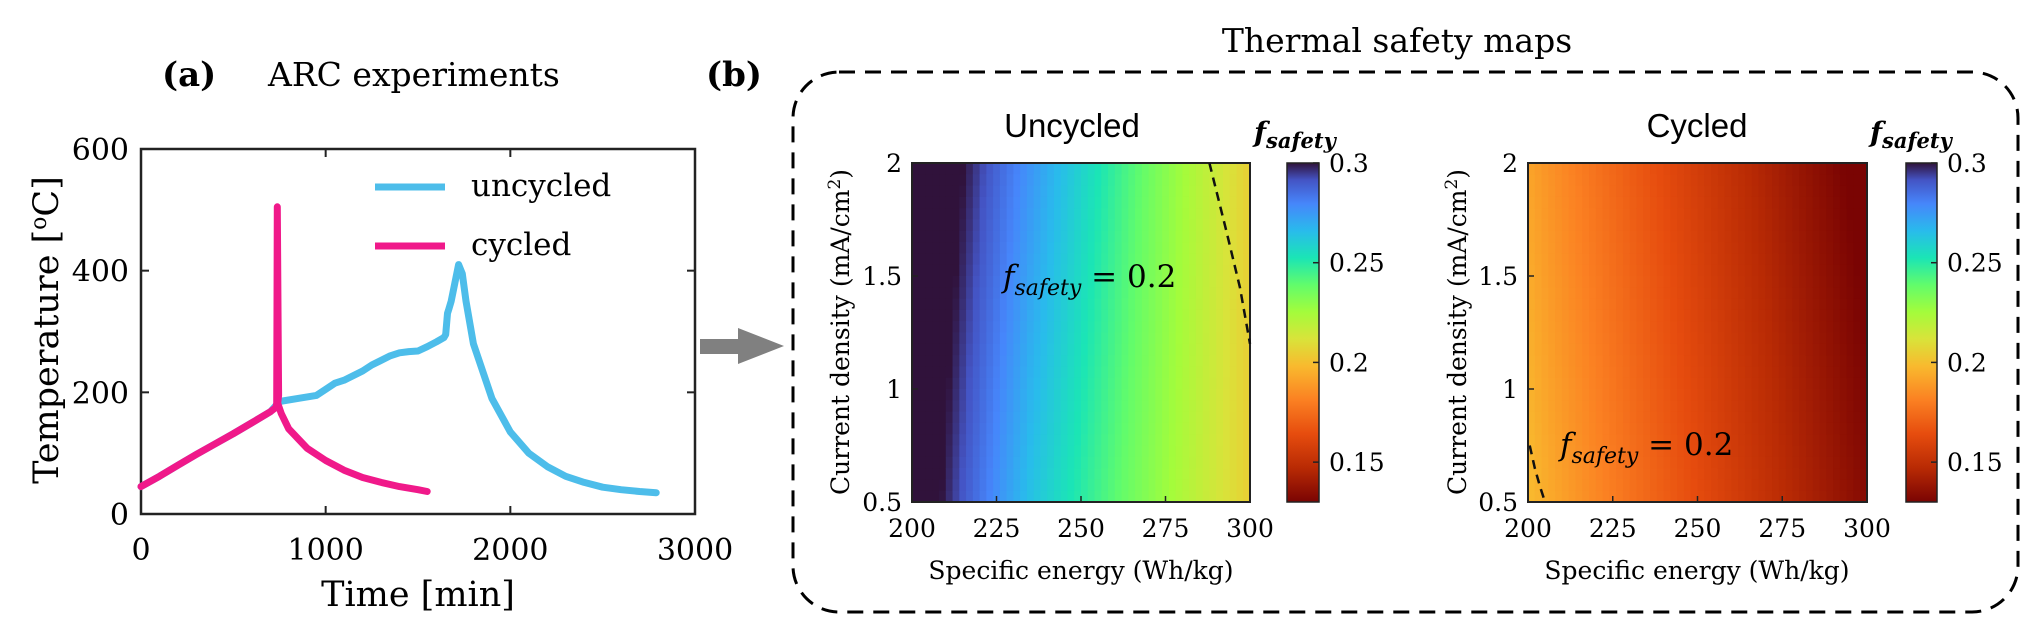 Image resolution: width=2029 pixels, height=622 pixels. Describe the element at coordinates (493, 215) in the screenshot. I see `line-chart-legend: uncycled cycled` at that location.